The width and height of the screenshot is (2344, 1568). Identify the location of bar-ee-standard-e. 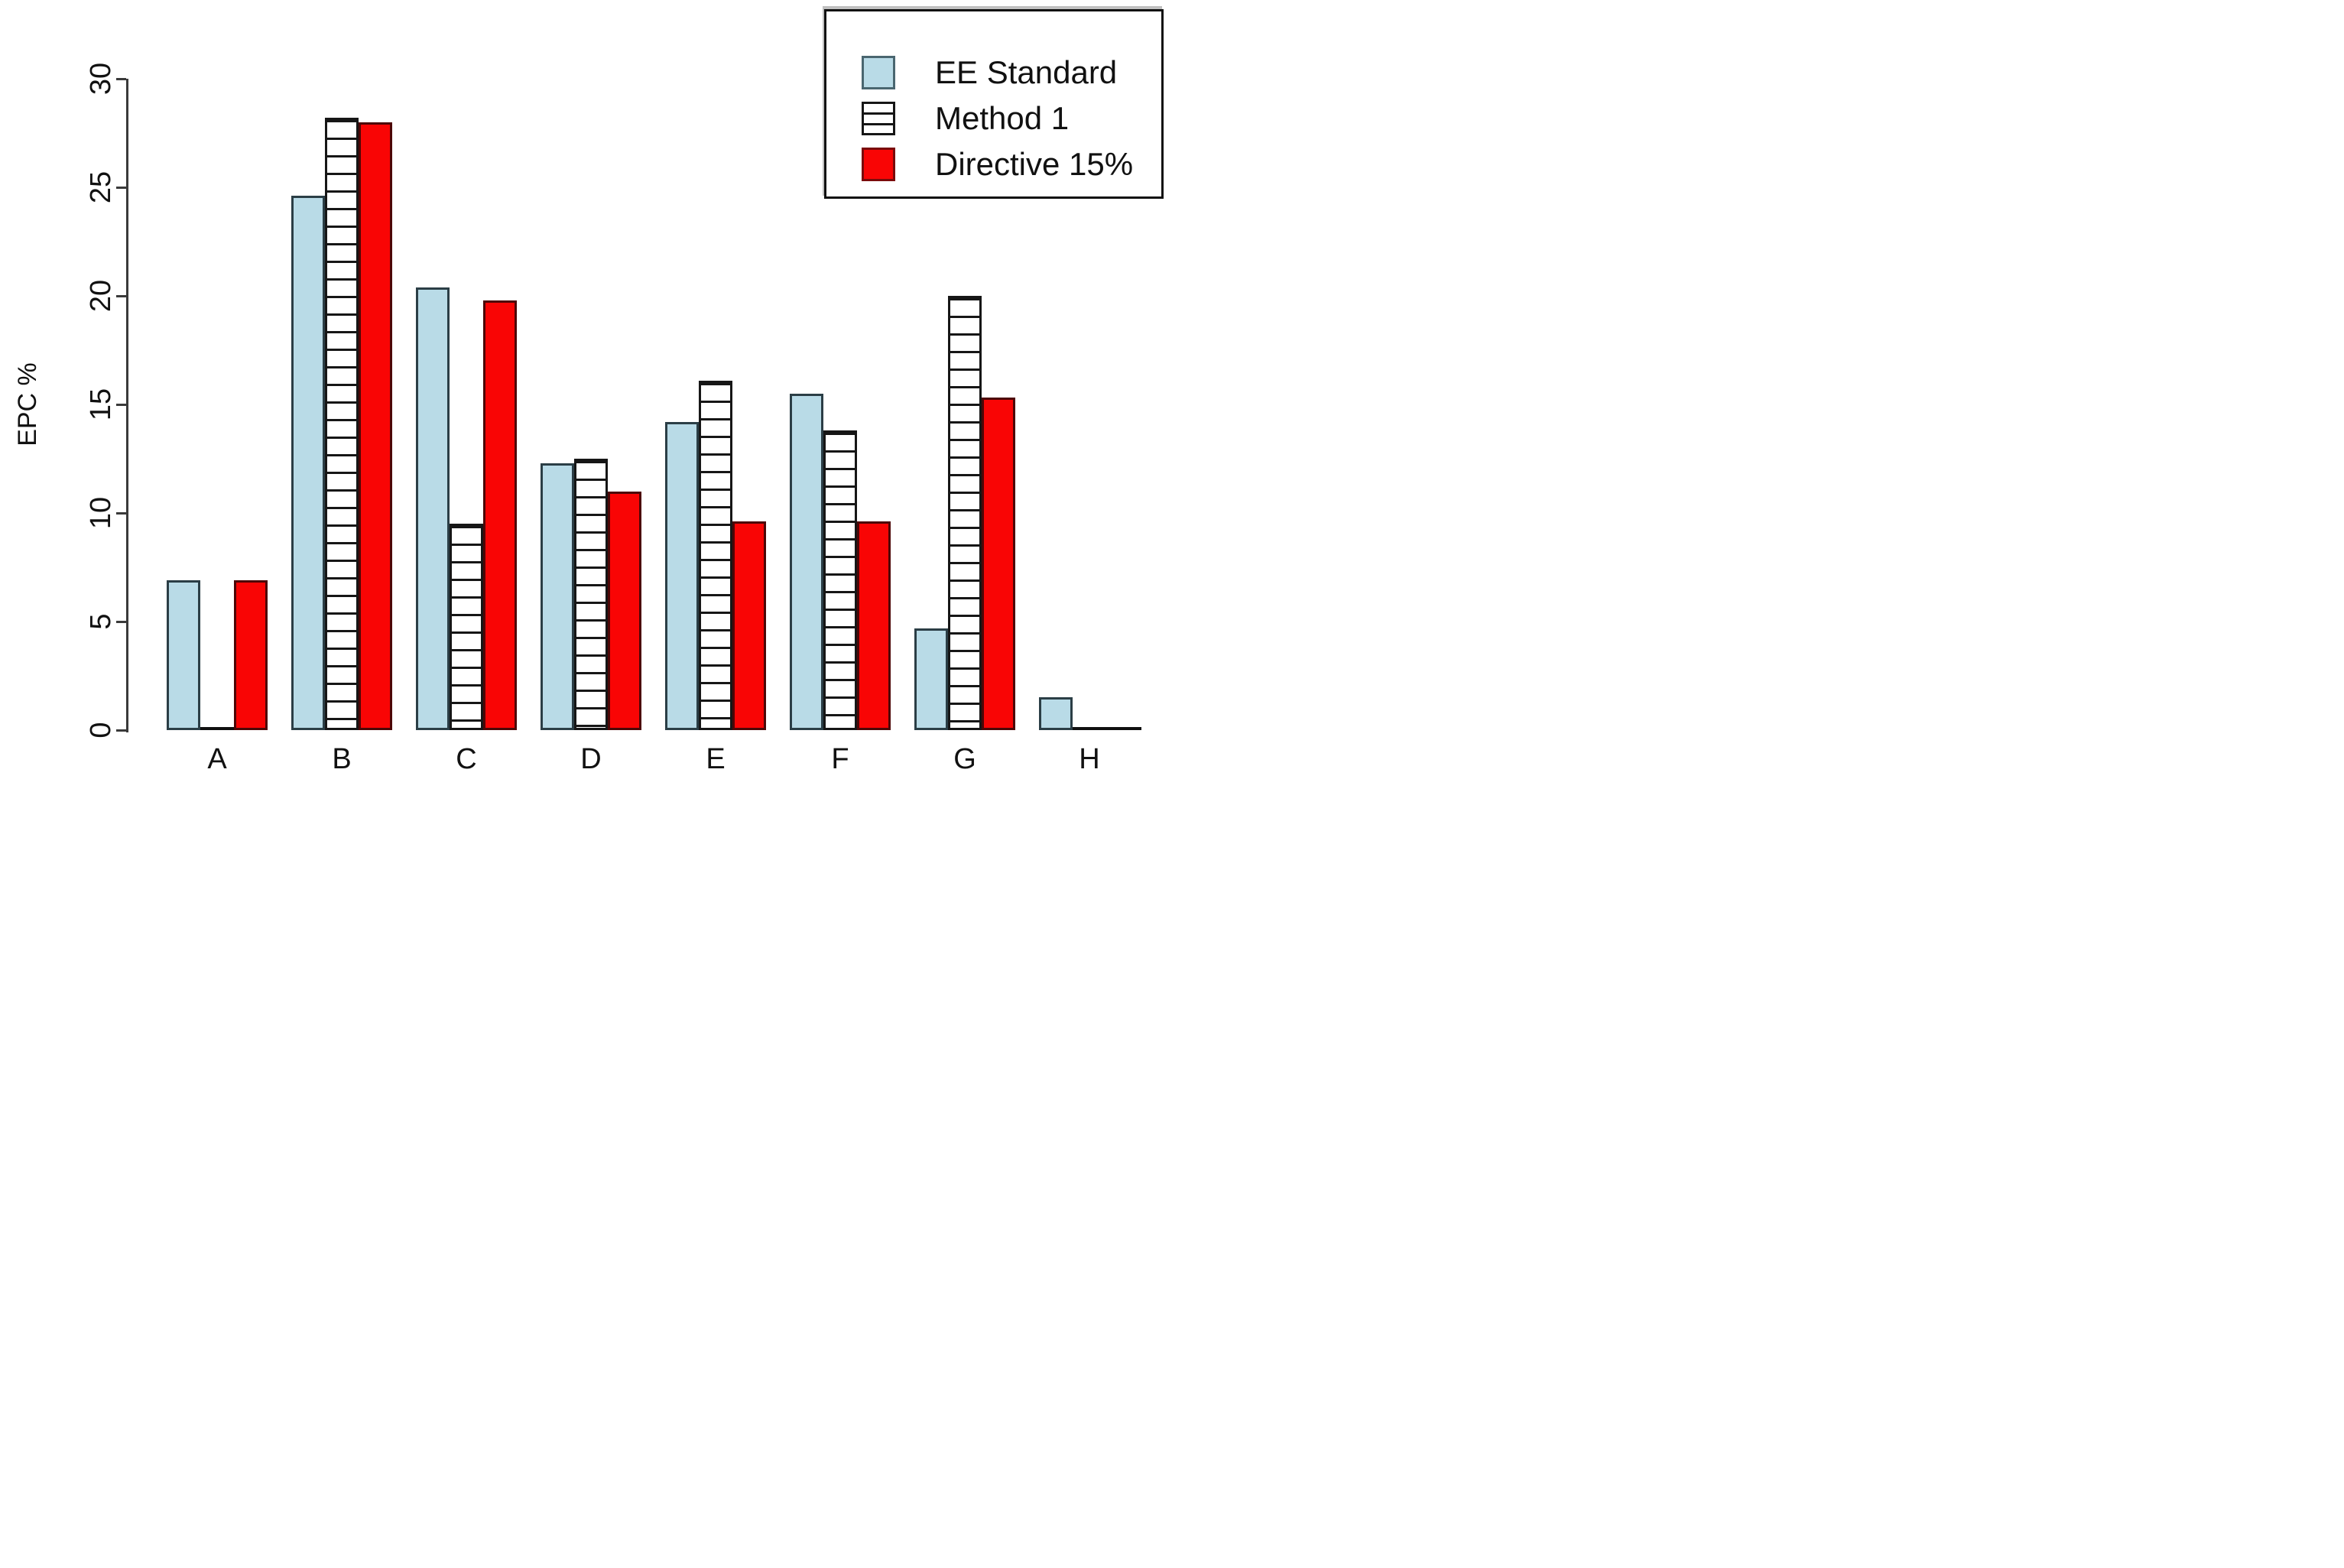
(682, 576).